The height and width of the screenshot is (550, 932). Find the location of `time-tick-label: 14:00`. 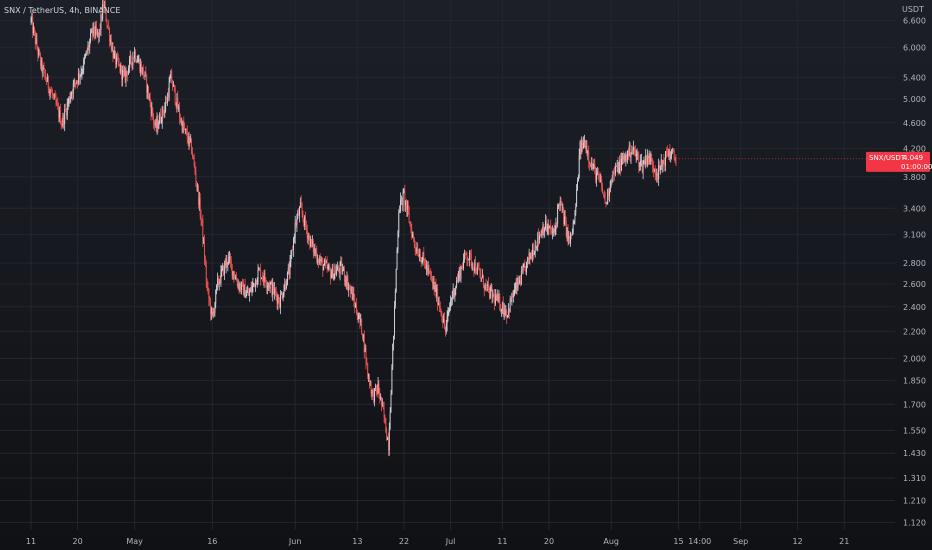

time-tick-label: 14:00 is located at coordinates (699, 541).